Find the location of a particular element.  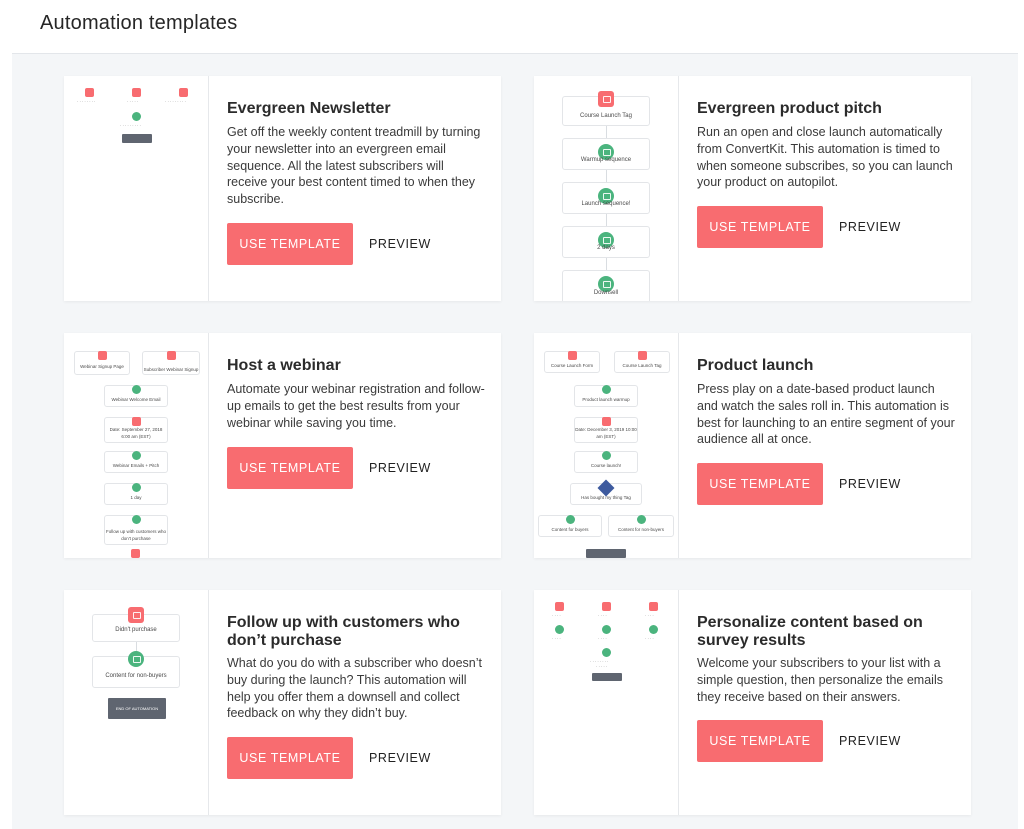

template-title: Product launch is located at coordinates (755, 365).